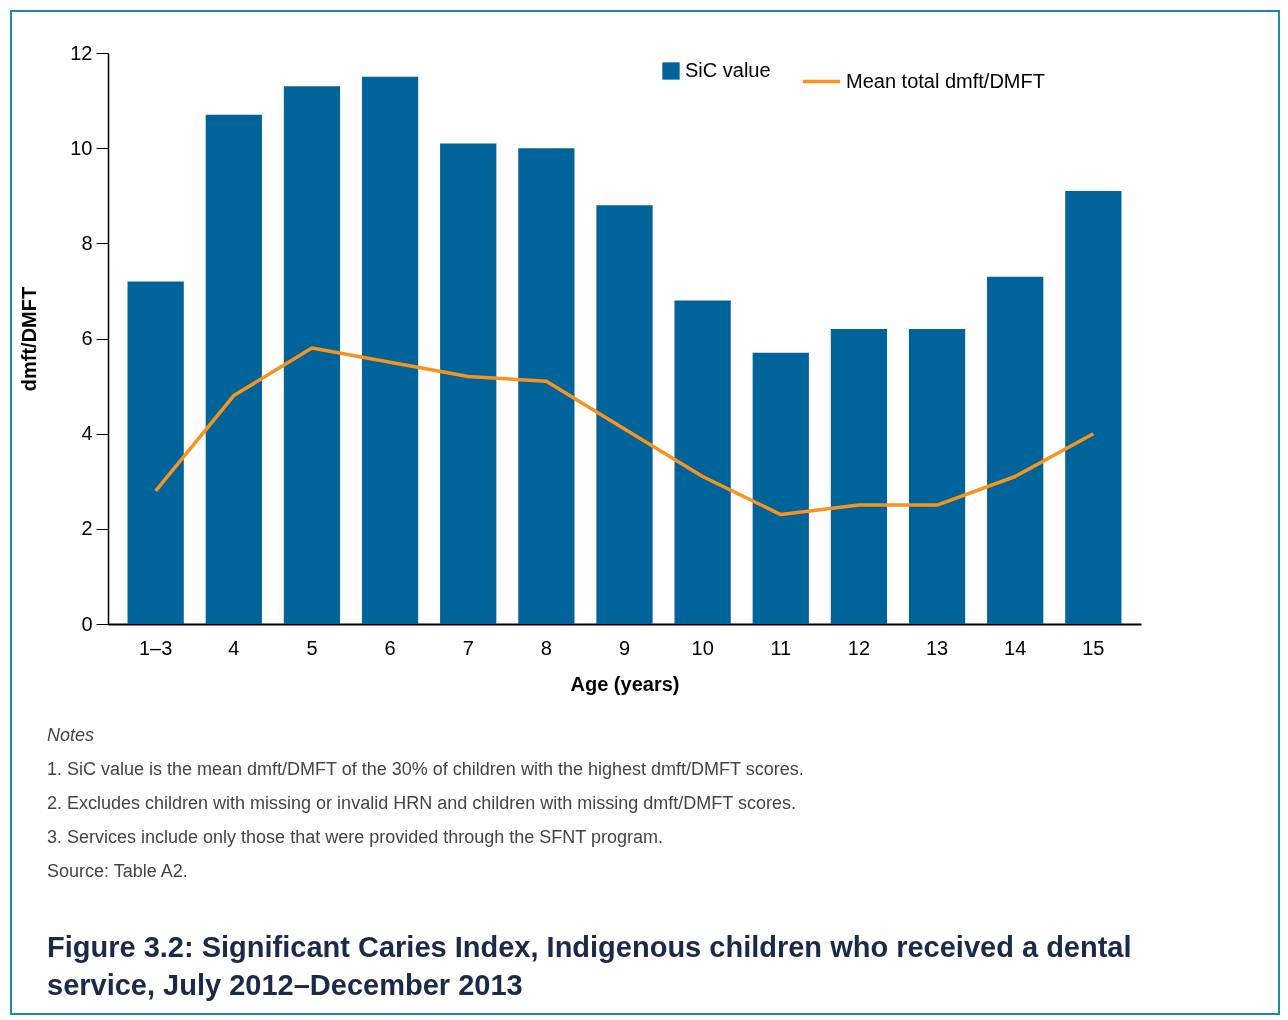 This screenshot has width=1288, height=1020. Describe the element at coordinates (87, 433) in the screenshot. I see `y-tick-label: 4` at that location.